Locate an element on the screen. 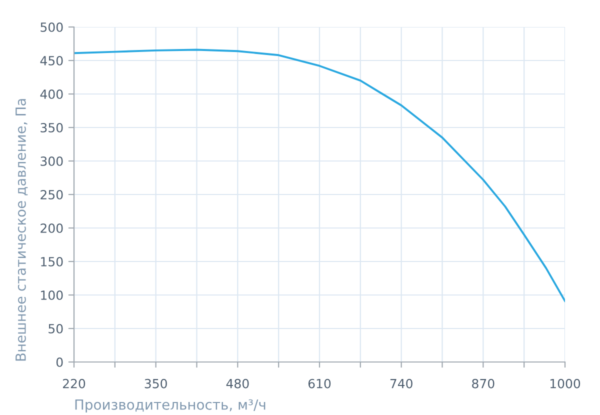  y-axis-title: Внешнее статическое давление, Па is located at coordinates (22, 230).